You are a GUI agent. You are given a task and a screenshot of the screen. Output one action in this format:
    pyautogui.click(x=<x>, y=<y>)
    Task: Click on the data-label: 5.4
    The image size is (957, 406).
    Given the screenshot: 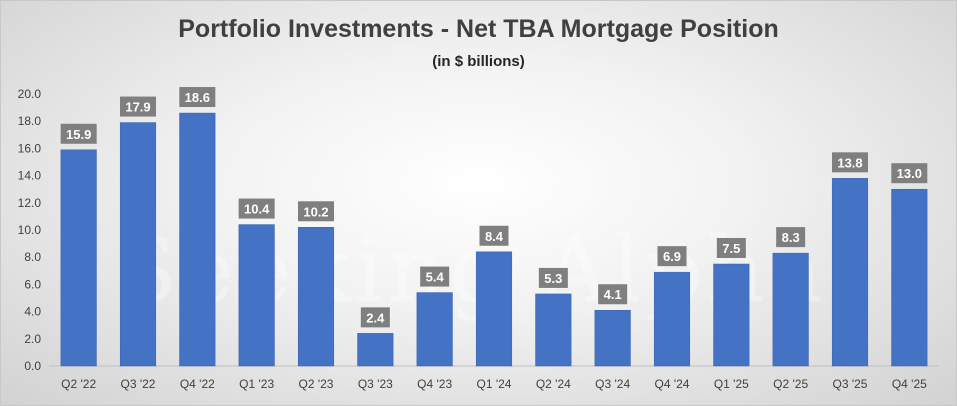 What is the action you would take?
    pyautogui.click(x=435, y=277)
    